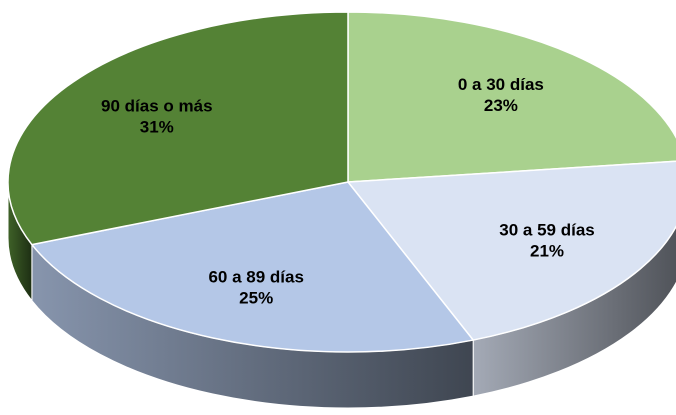  What do you see at coordinates (501, 105) in the screenshot?
I see `value-label: 23%` at bounding box center [501, 105].